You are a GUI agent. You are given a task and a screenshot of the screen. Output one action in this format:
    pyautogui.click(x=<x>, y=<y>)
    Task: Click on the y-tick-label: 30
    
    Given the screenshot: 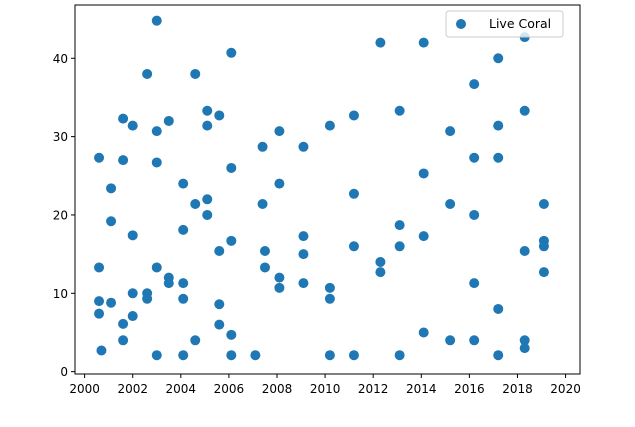 What is the action you would take?
    pyautogui.click(x=60, y=137)
    